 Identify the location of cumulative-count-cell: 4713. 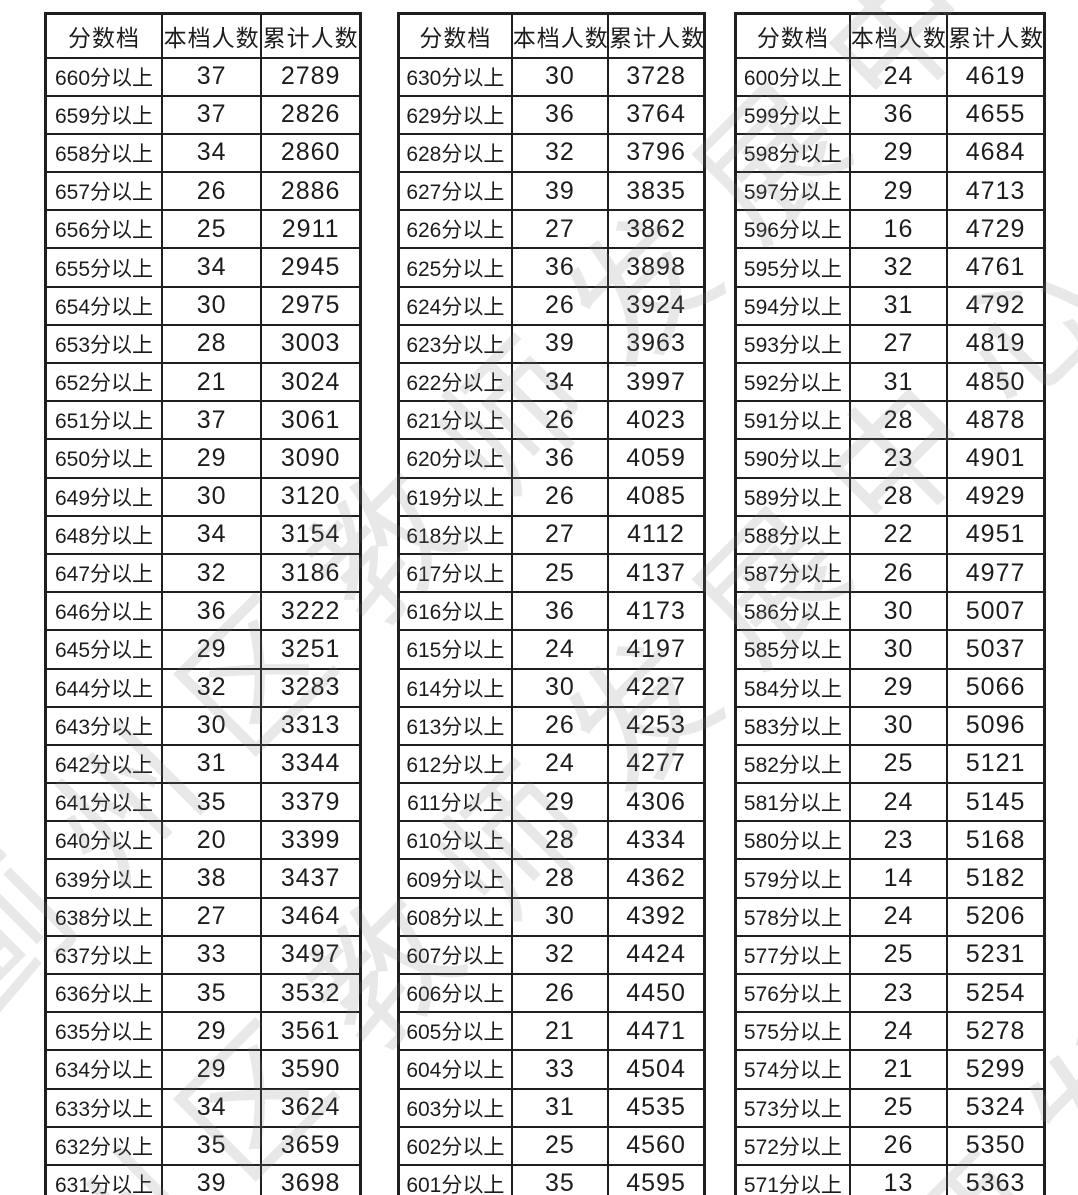
(996, 191).